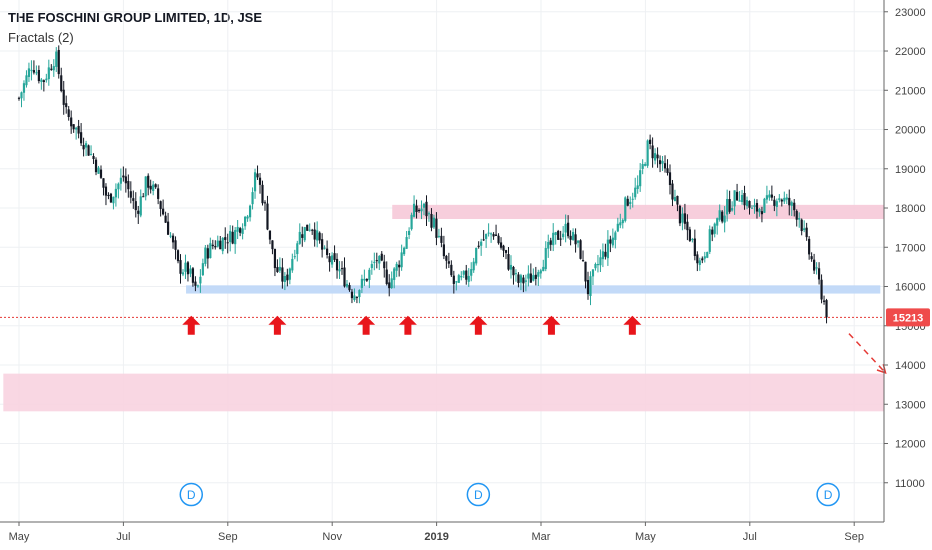 The width and height of the screenshot is (932, 550). What do you see at coordinates (123, 537) in the screenshot?
I see `x-tick-label: Jul` at bounding box center [123, 537].